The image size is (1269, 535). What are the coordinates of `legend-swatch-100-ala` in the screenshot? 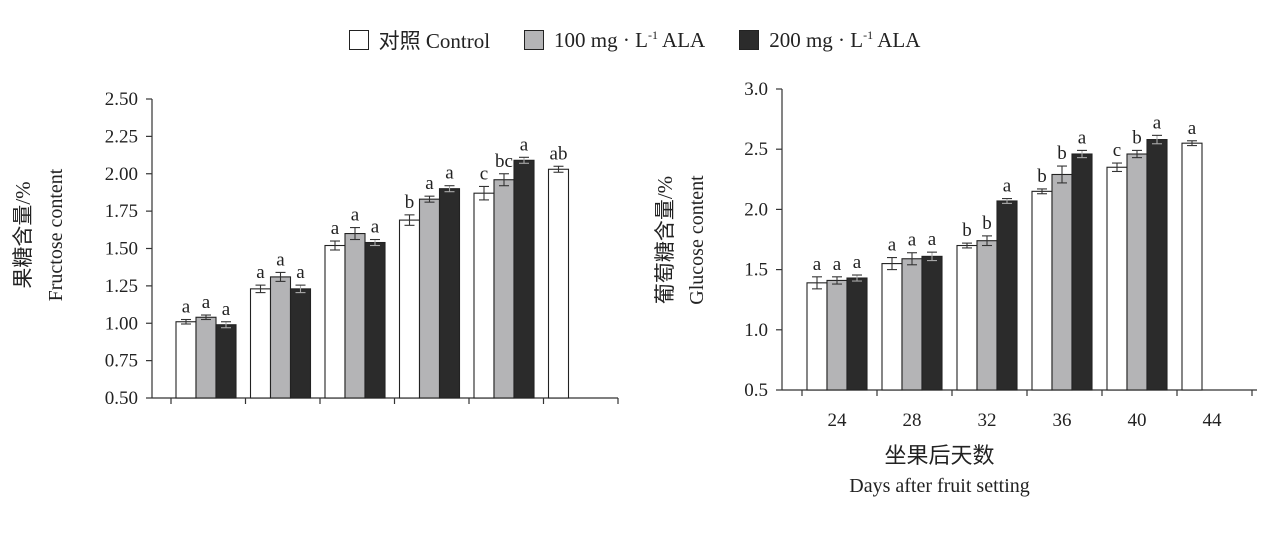 It's located at (534, 40).